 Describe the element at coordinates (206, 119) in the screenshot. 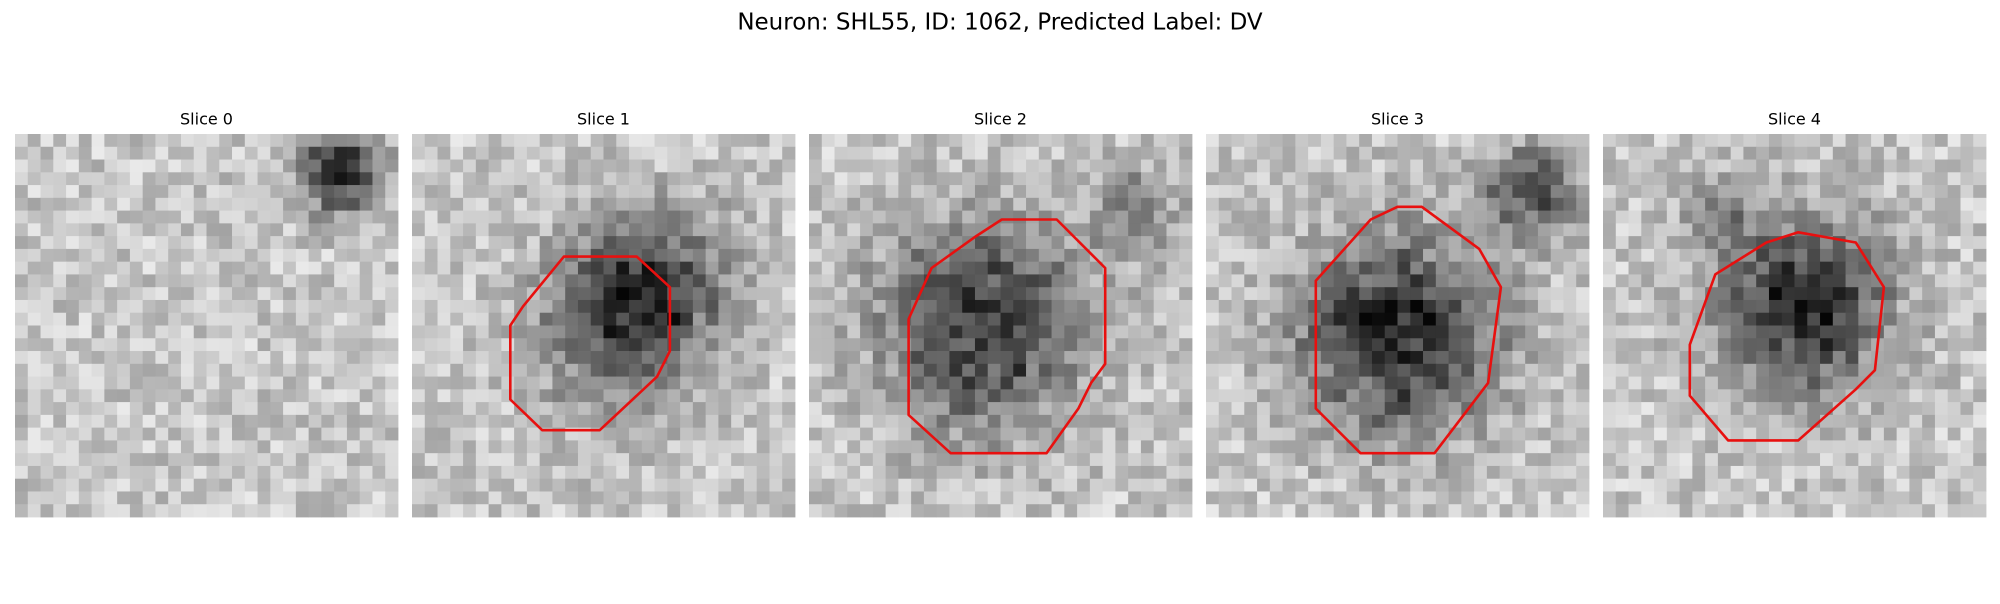

I see `panel-title: Slice 0` at that location.